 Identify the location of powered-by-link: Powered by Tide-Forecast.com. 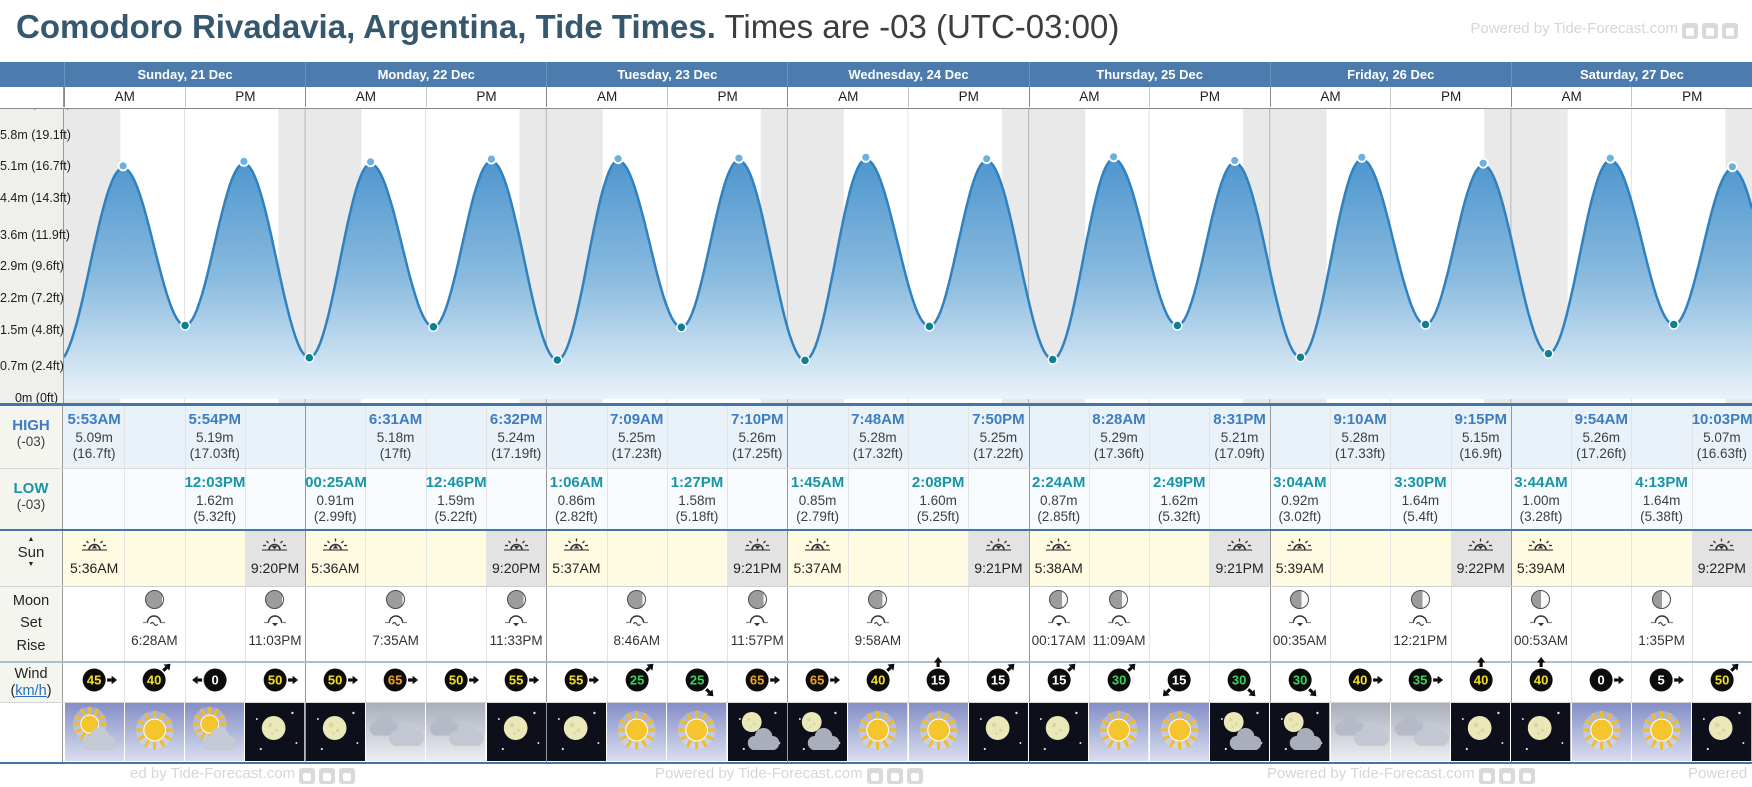
(1604, 29).